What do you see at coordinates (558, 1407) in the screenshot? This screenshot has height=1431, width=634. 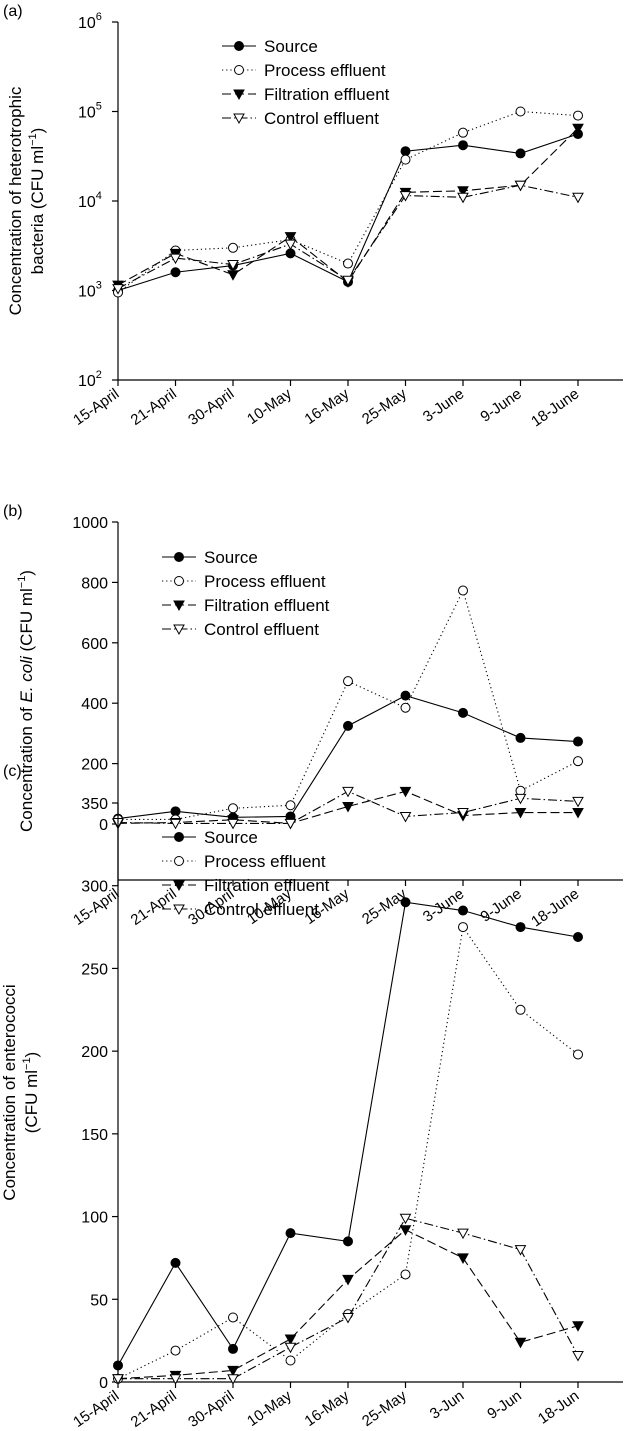 I see `x-tick-label: 18-Jun` at bounding box center [558, 1407].